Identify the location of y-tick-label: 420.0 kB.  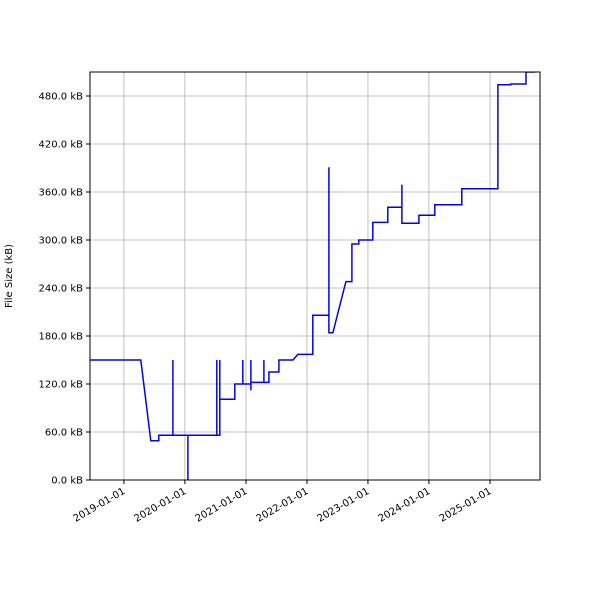
(61, 145).